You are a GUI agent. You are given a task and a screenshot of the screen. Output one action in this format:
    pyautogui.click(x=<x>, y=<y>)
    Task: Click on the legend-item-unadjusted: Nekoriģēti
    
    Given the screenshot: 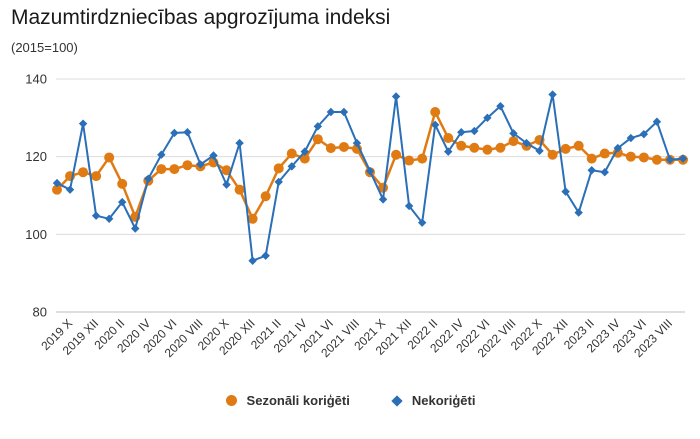 What is the action you would take?
    pyautogui.click(x=433, y=400)
    